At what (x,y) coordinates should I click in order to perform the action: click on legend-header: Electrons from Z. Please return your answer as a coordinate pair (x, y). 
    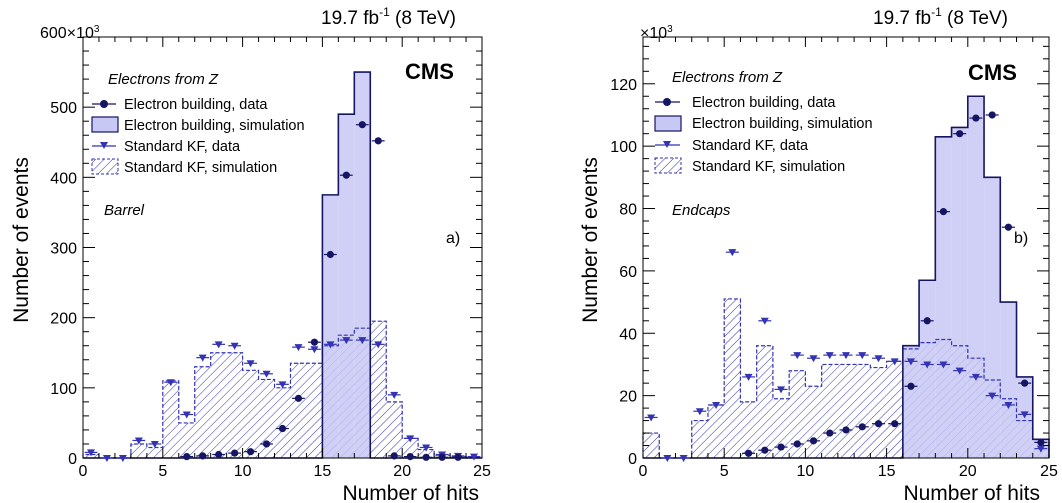
    Looking at the image, I should click on (727, 77).